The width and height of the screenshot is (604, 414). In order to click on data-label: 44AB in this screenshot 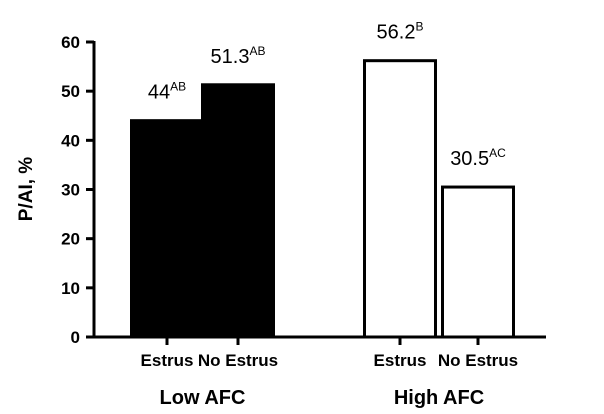, I will do `click(167, 92)`.